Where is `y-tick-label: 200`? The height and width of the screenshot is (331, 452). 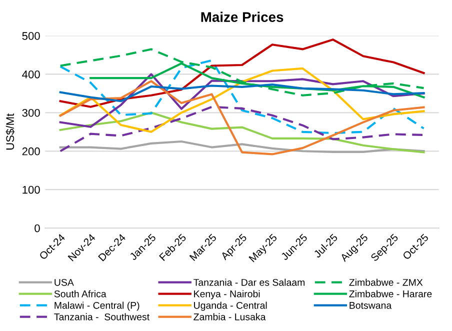 y-tick-label: 200 is located at coordinates (31, 151).